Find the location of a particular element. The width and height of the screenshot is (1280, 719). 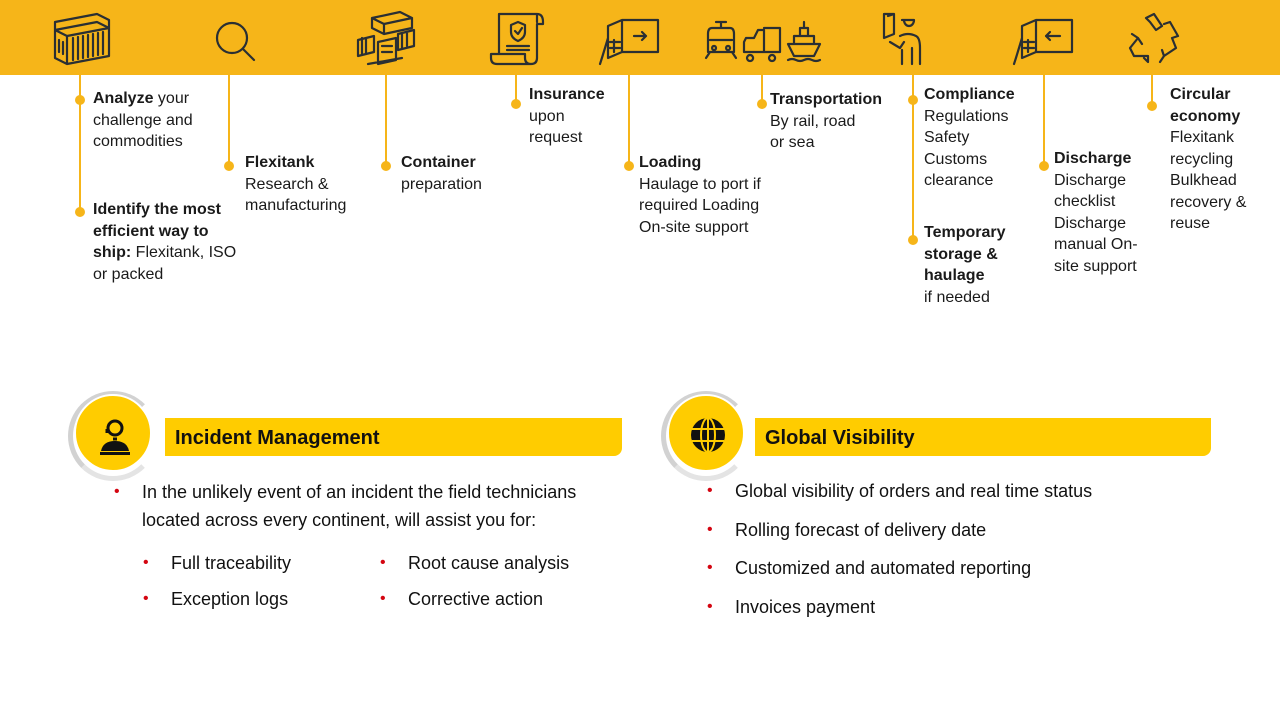

headset-agent-icon is located at coordinates (115, 437).